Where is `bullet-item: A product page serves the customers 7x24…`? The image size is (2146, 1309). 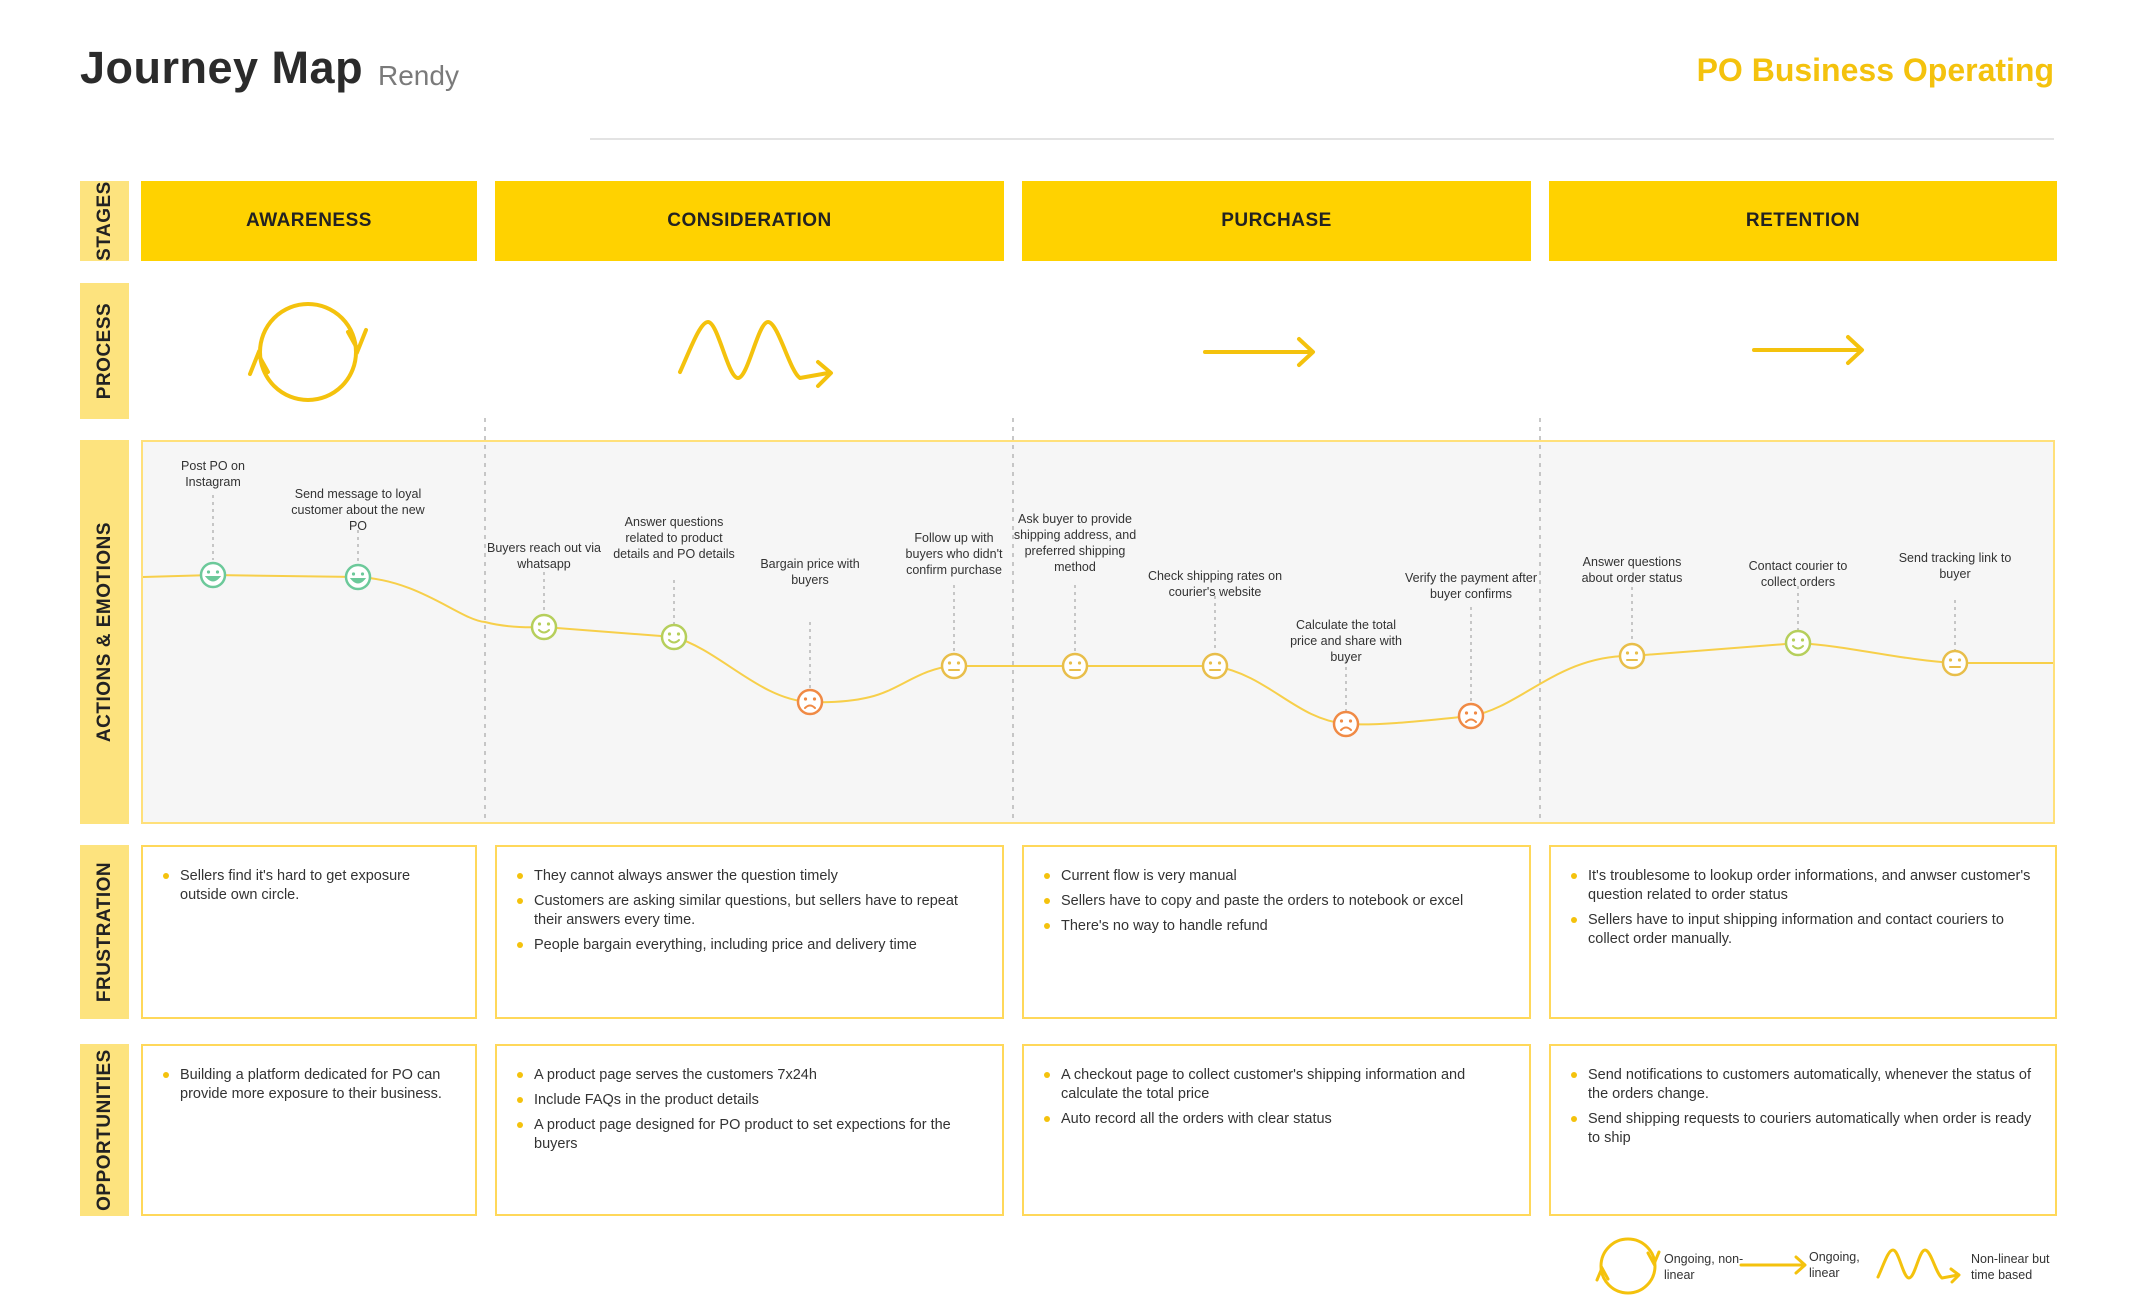 bullet-item: A product page serves the customers 7x24… is located at coordinates (748, 1075).